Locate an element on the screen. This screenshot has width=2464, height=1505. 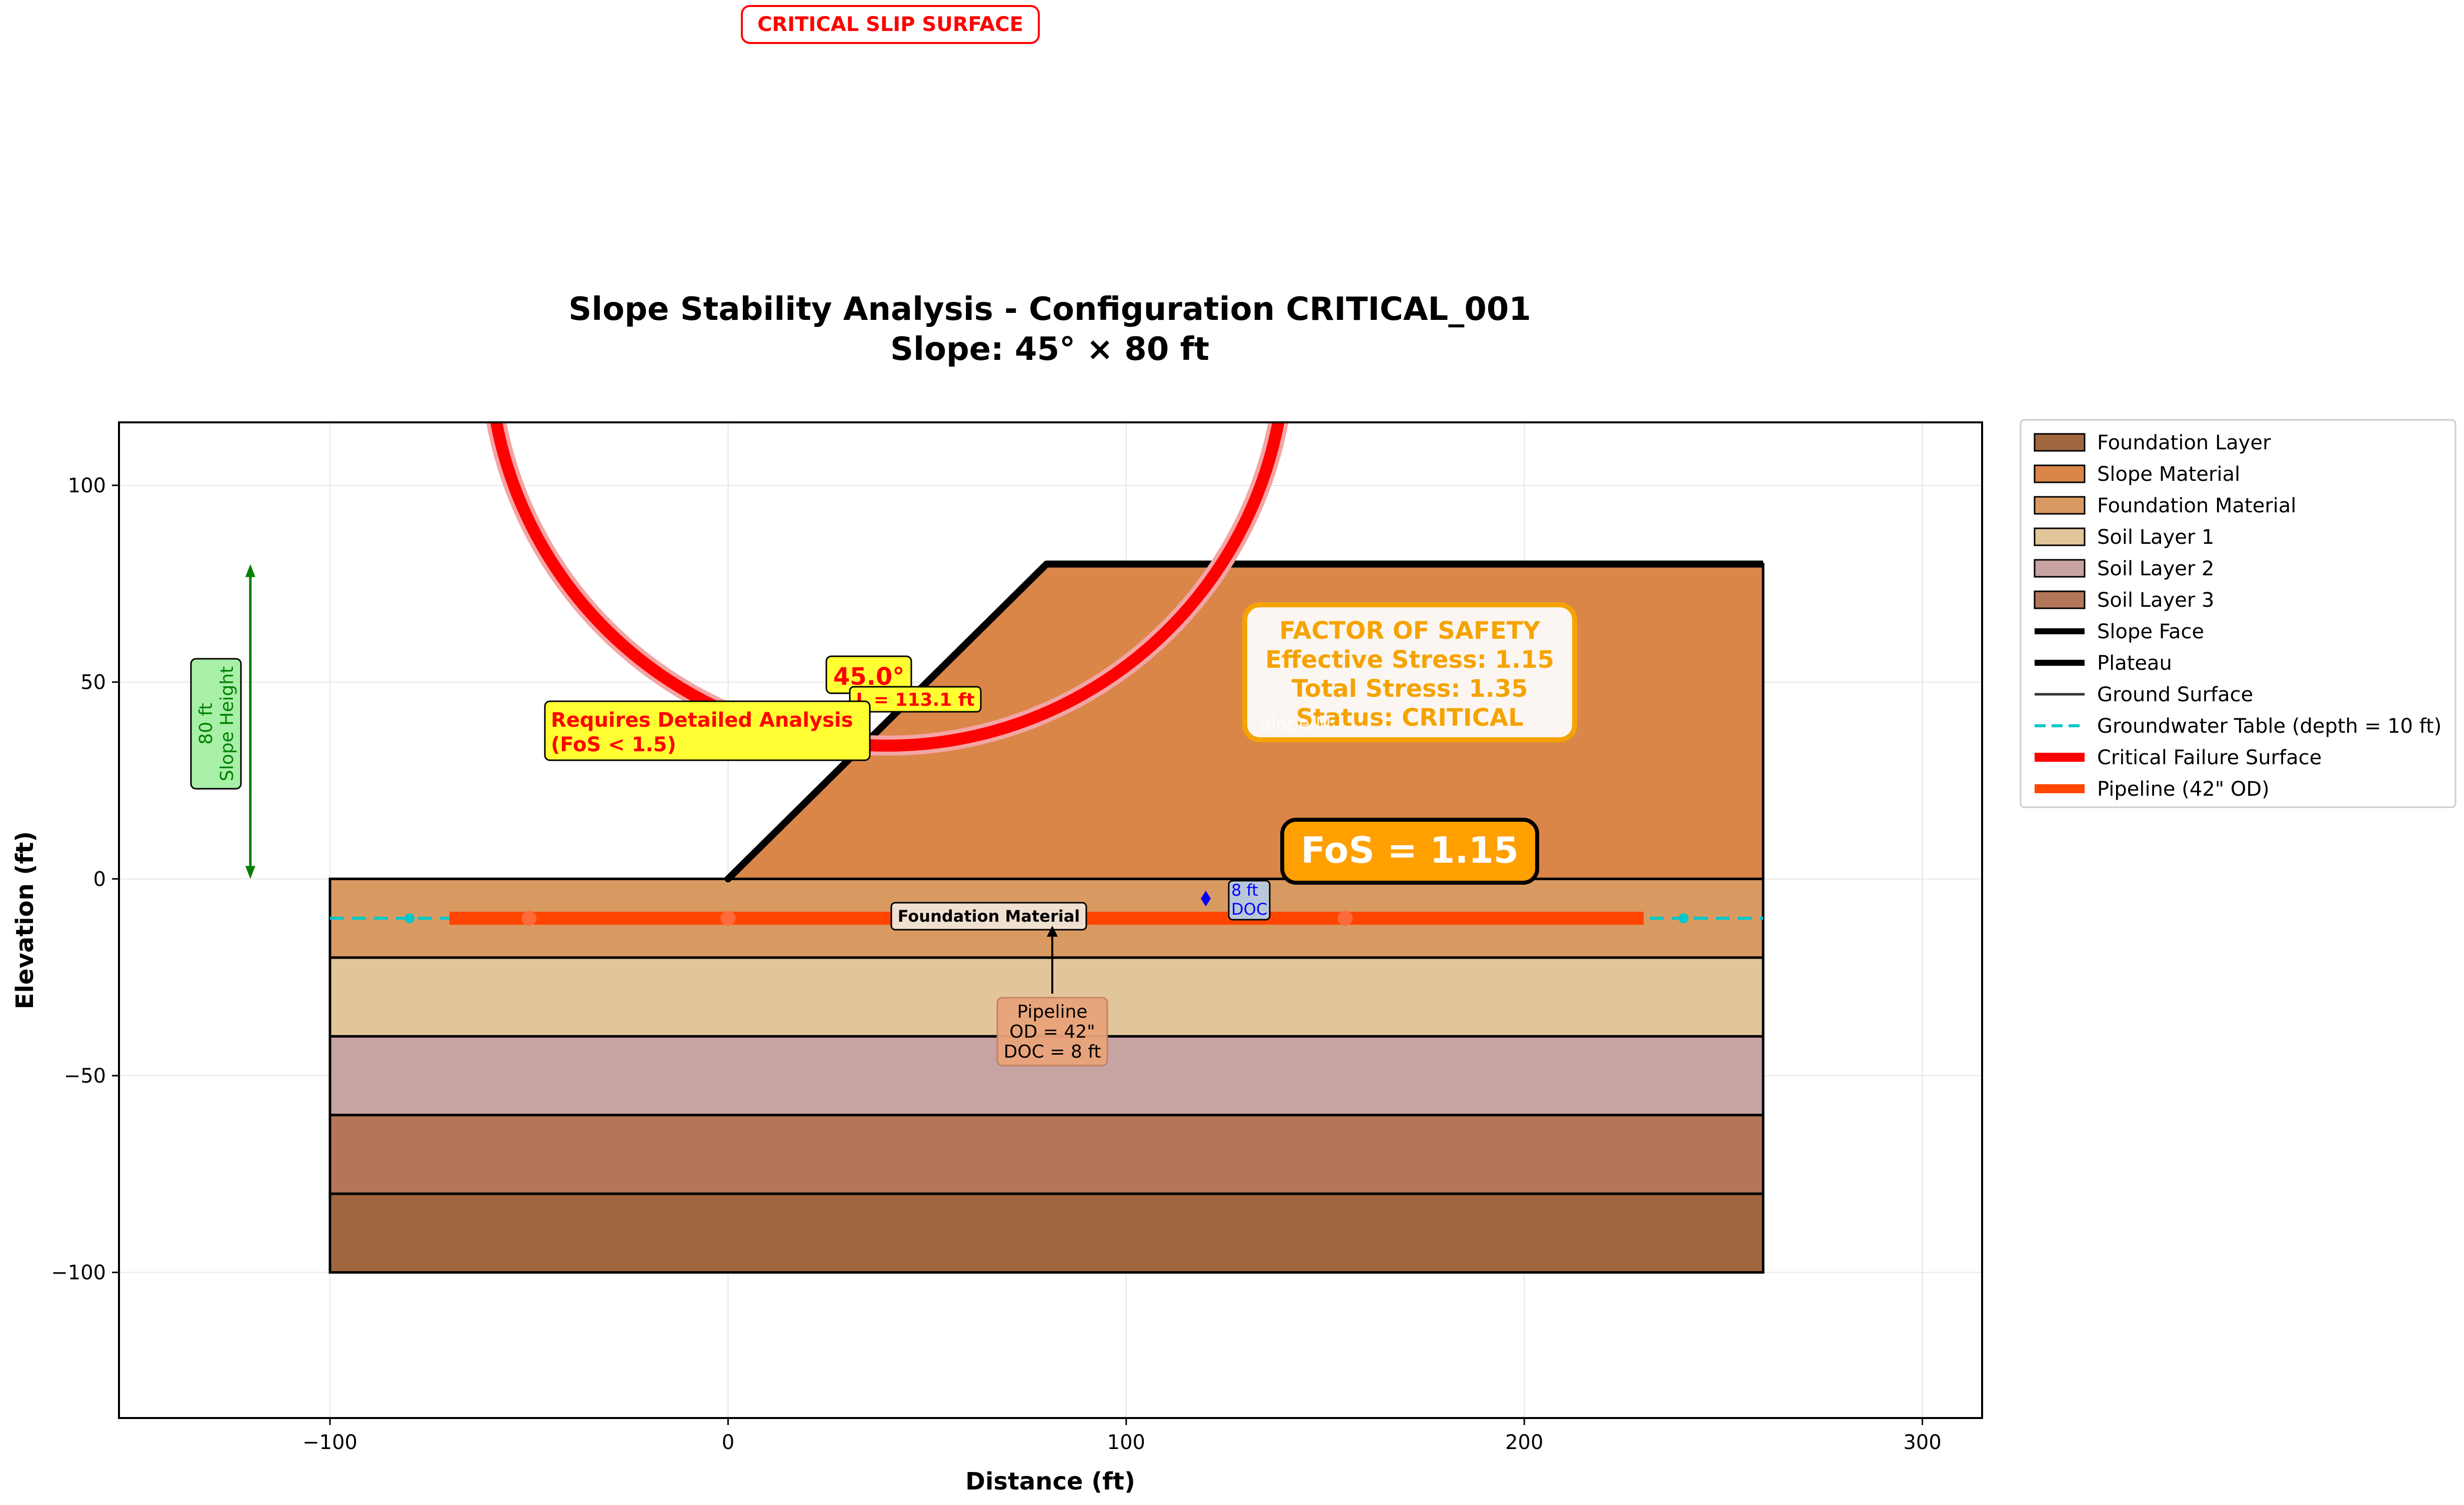
slope-height-line2: Slope Height is located at coordinates (227, 724).